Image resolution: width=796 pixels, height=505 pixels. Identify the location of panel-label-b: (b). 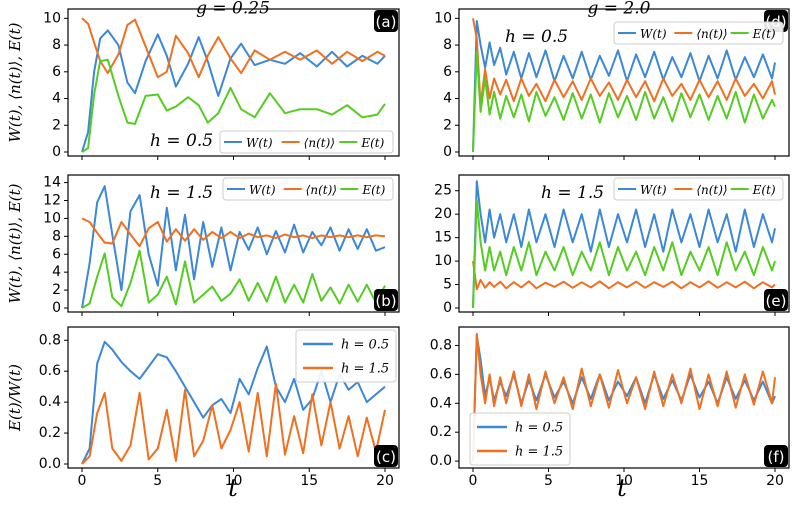
(385, 301).